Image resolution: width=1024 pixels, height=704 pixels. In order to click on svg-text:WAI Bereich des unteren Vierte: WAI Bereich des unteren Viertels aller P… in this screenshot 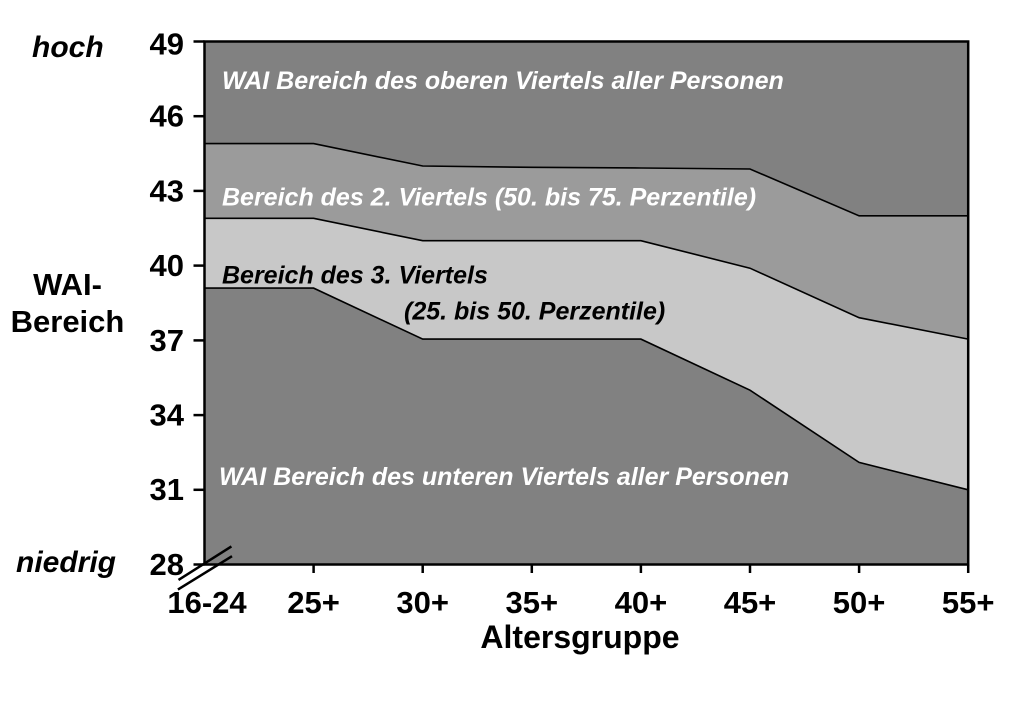, I will do `click(504, 477)`.